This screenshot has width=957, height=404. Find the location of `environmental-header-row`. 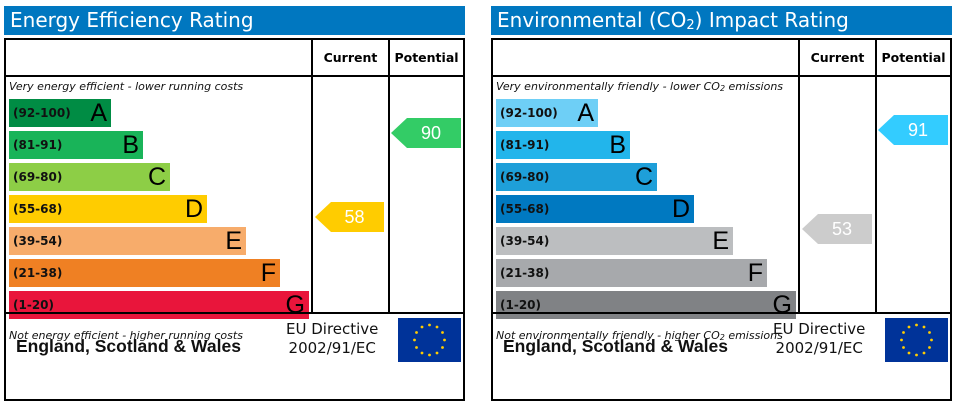

environmental-header-row is located at coordinates (721, 58).